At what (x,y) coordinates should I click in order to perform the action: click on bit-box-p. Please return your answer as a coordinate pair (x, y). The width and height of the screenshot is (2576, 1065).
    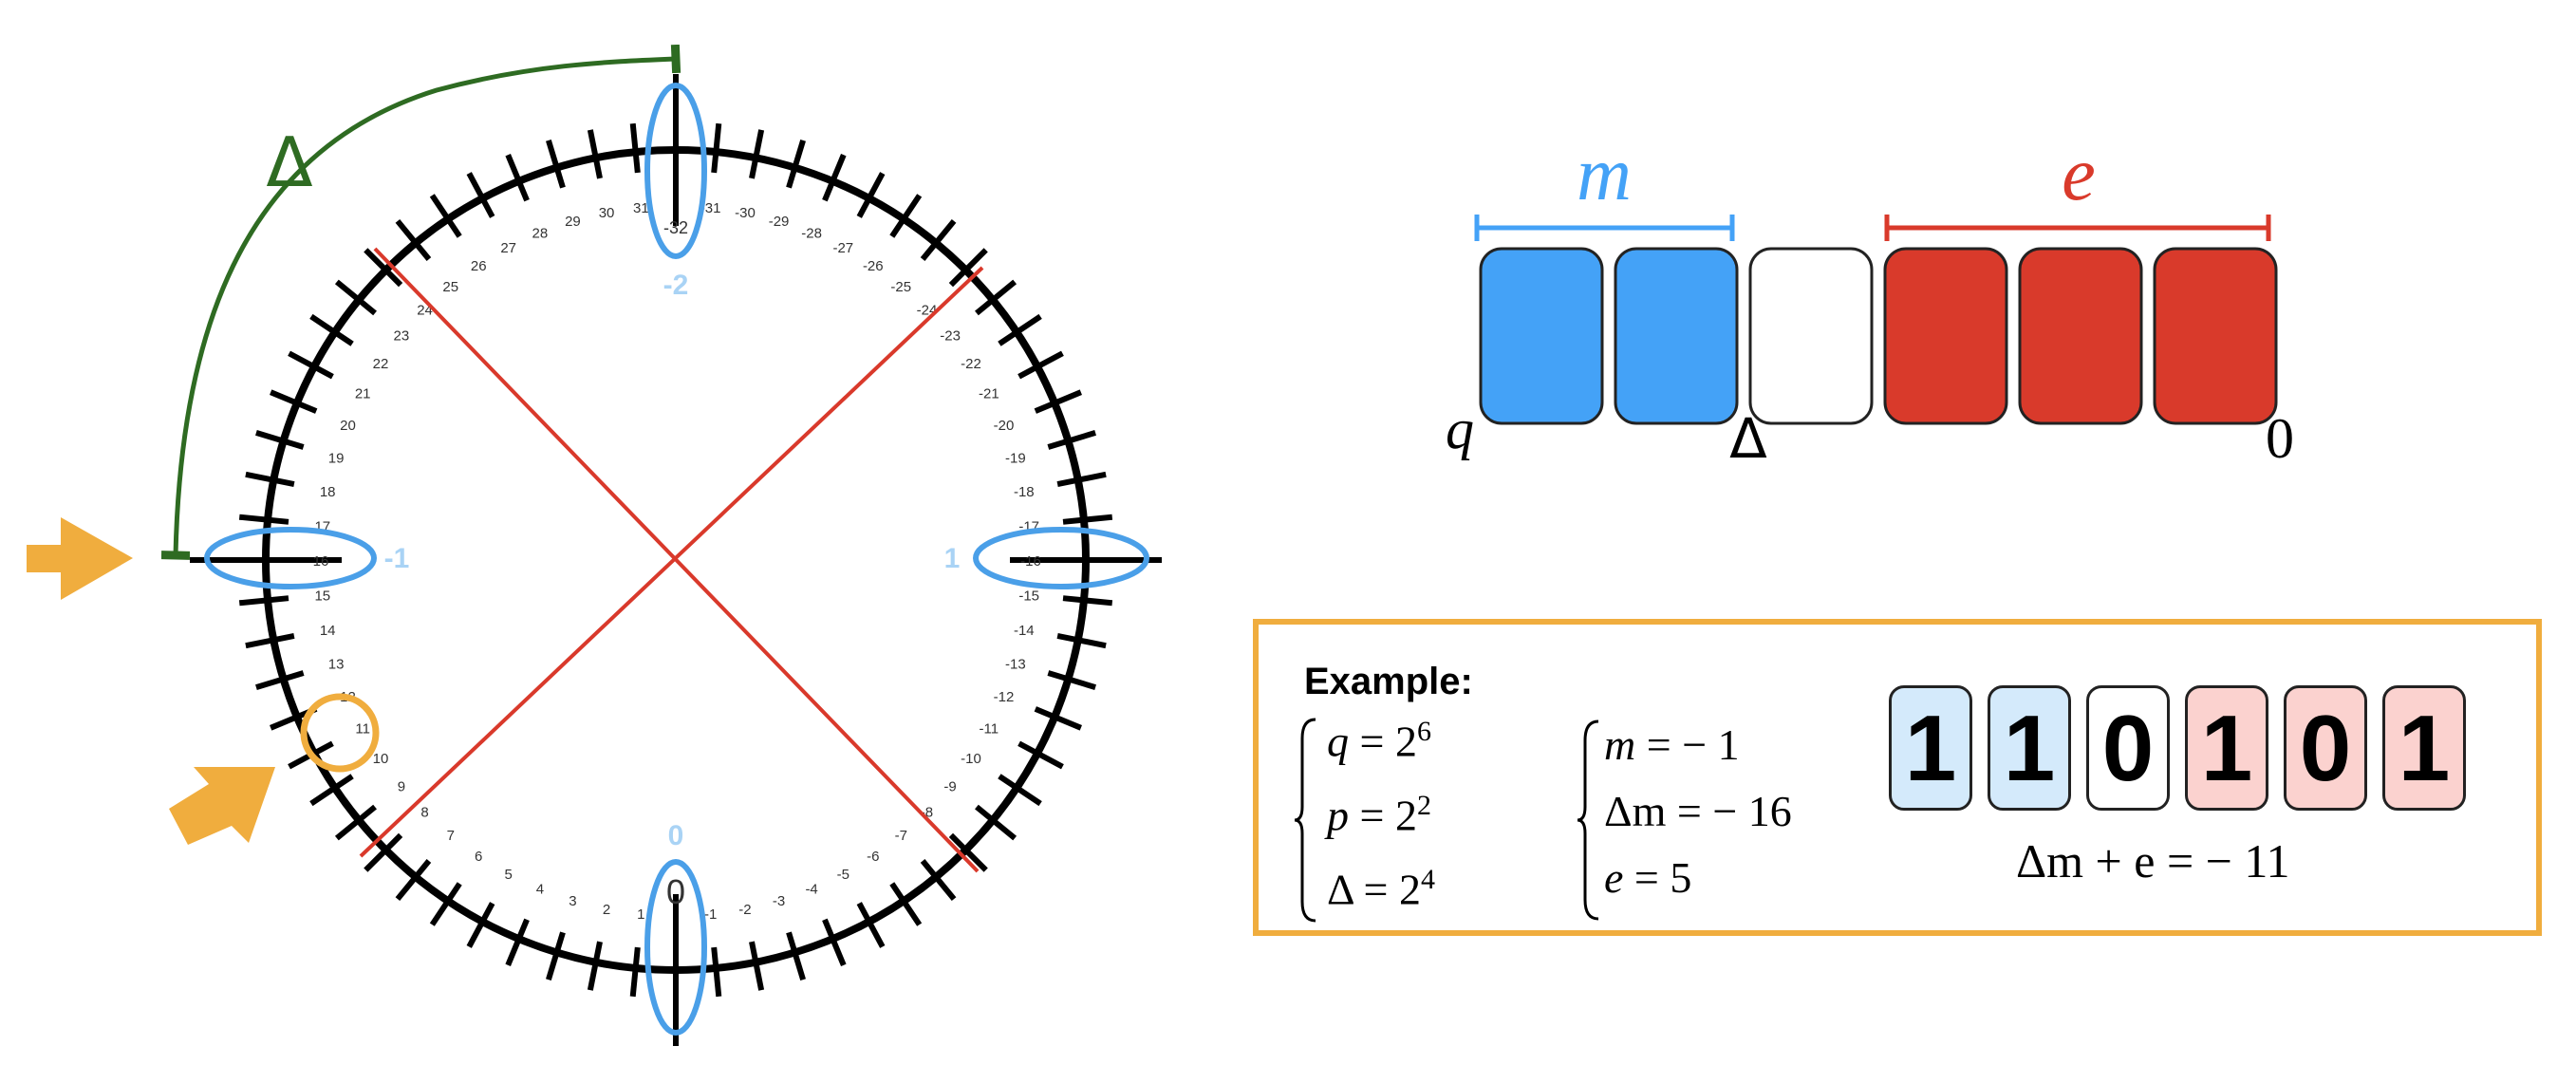
    Looking at the image, I should click on (1811, 336).